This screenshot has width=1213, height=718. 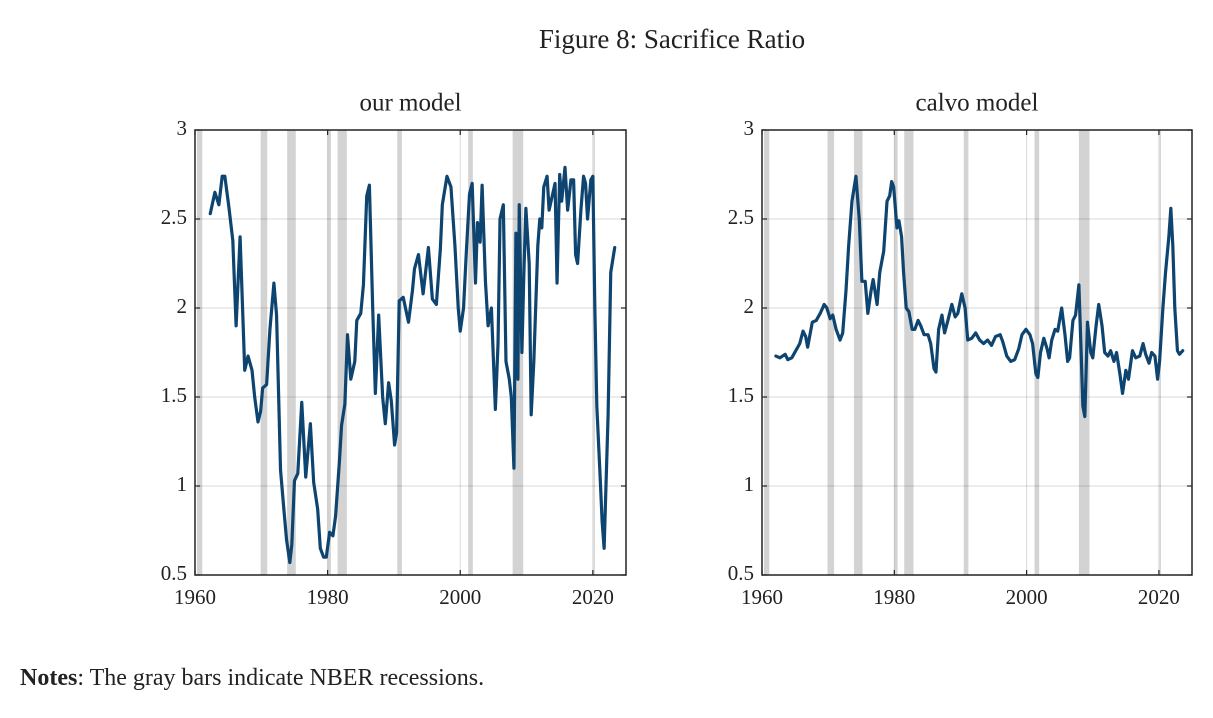 I want to click on subplot-title: calvo model, so click(x=977, y=103).